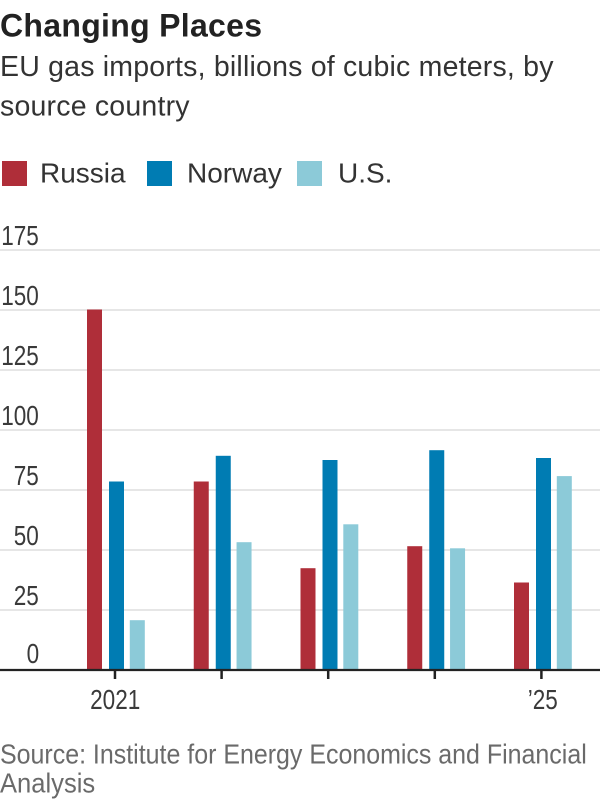 This screenshot has height=800, width=600. What do you see at coordinates (83, 173) in the screenshot?
I see `svg-text: Russia` at bounding box center [83, 173].